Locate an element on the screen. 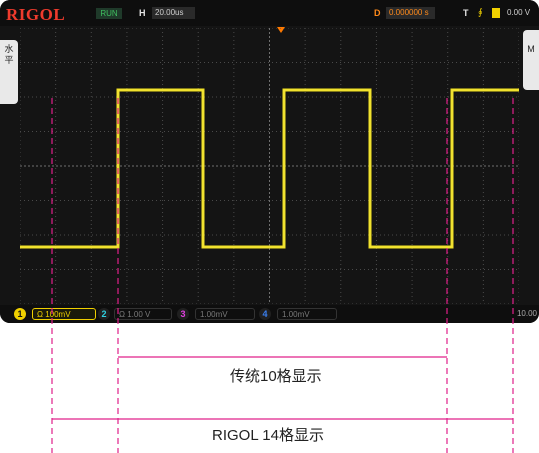  right-menu-tab: M is located at coordinates (531, 60).